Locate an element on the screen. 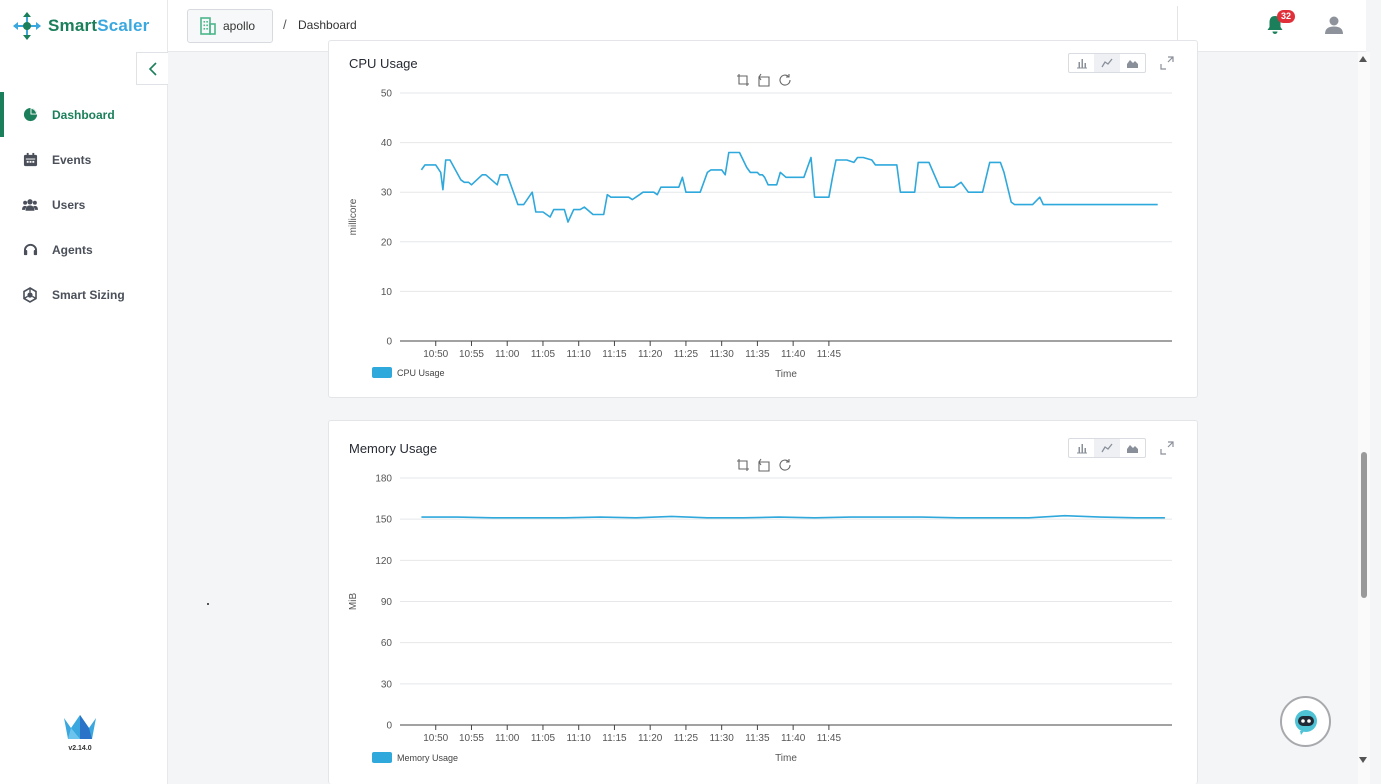 This screenshot has width=1381, height=784. sidebar-item-users: Users is located at coordinates (83, 204).